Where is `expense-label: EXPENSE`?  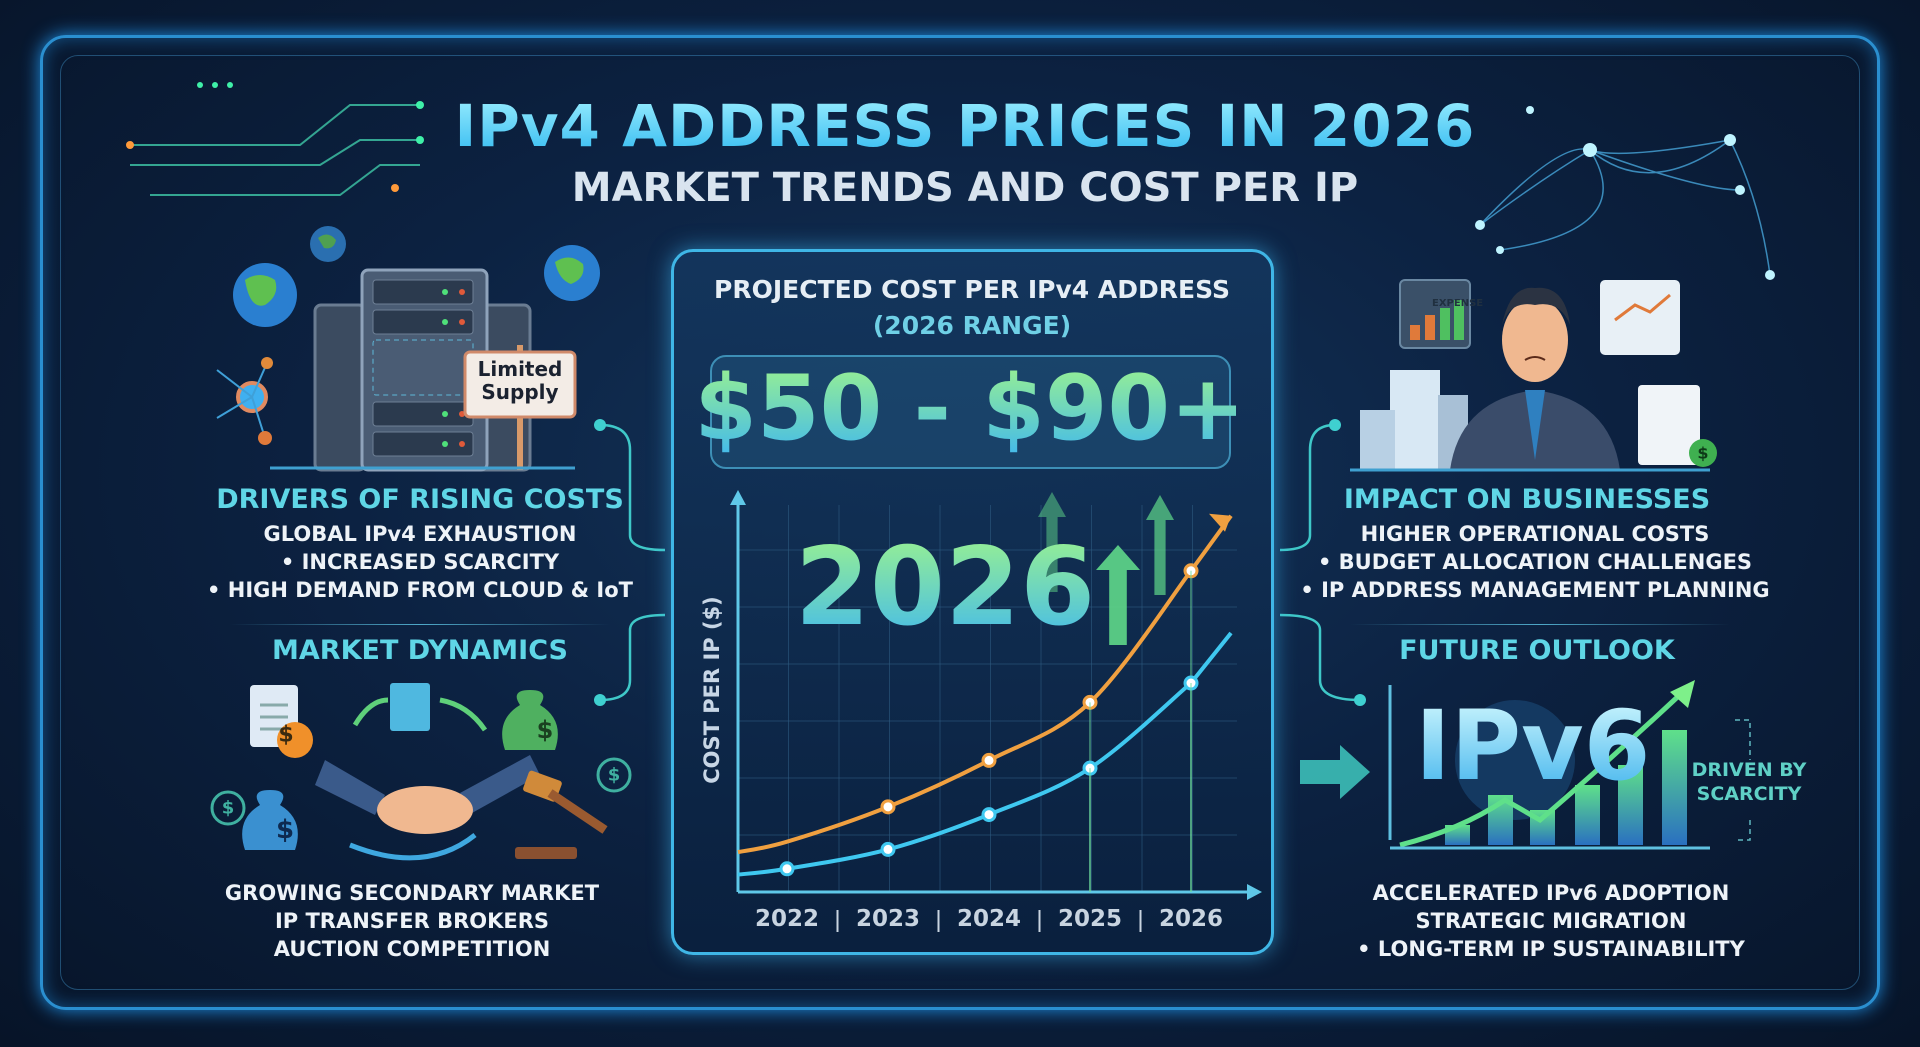 expense-label: EXPENSE is located at coordinates (1458, 303).